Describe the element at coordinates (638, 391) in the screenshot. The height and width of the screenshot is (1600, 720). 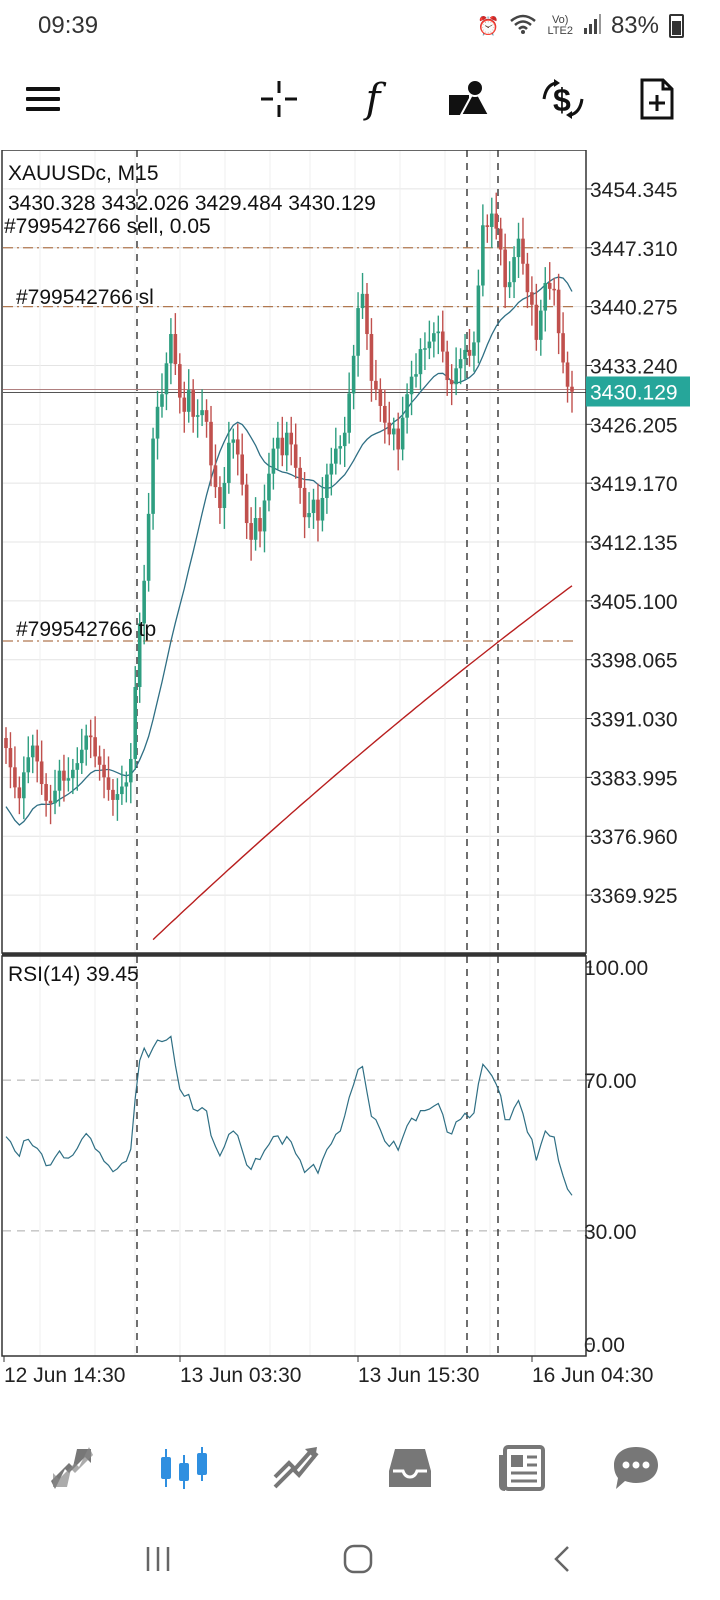
I see `current-price-tag` at that location.